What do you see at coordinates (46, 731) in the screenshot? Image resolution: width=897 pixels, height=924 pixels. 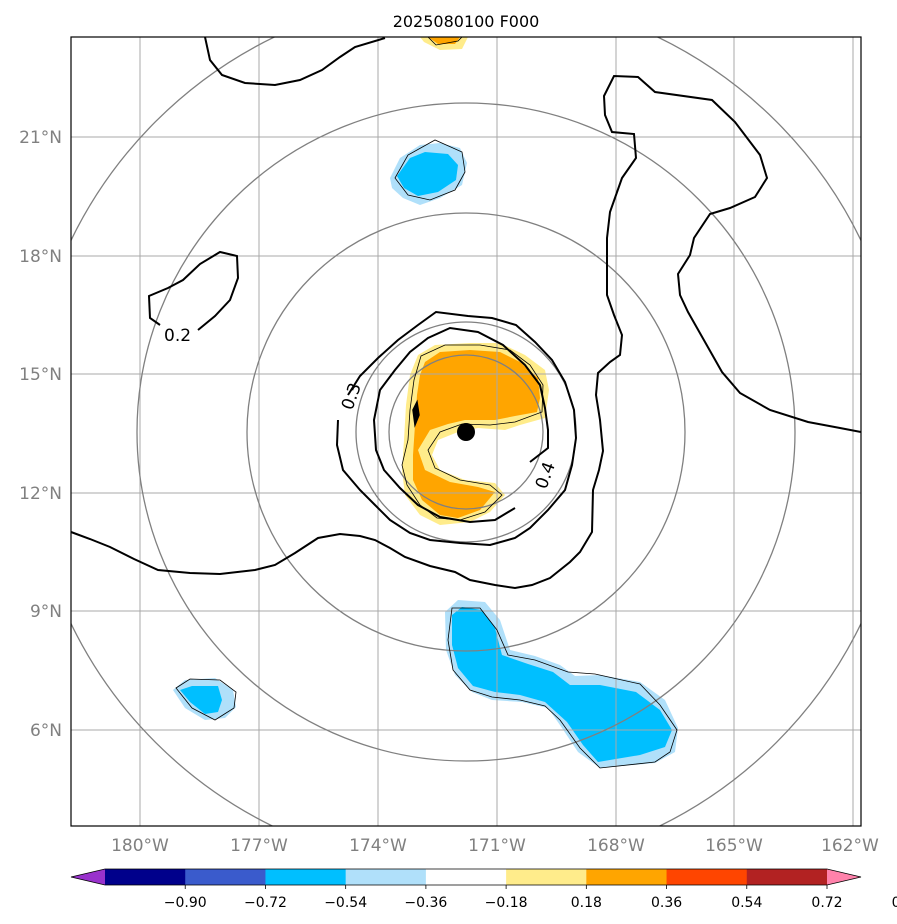 I see `lat-tick-label: 6°N` at bounding box center [46, 731].